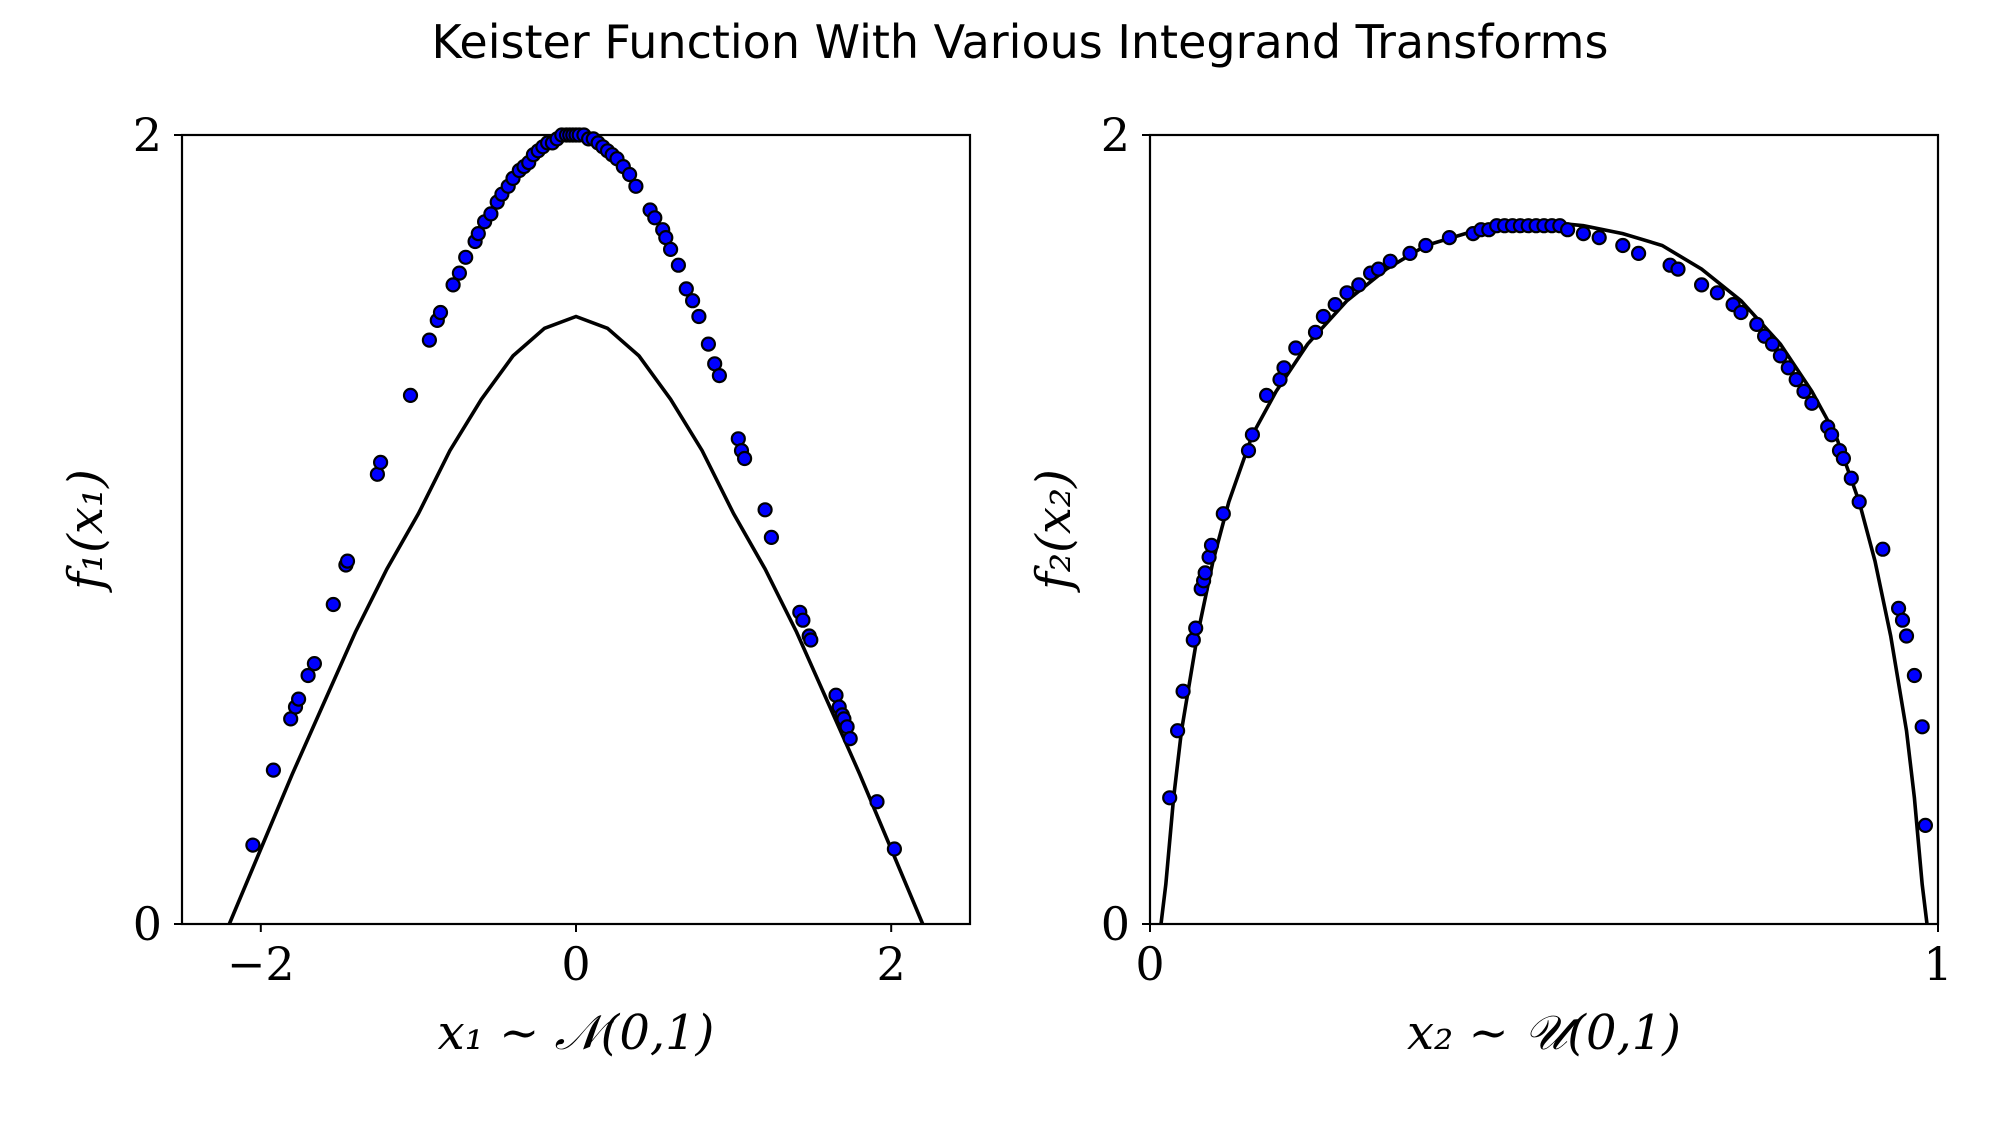 This screenshot has width=2000, height=1125. What do you see at coordinates (147, 135) in the screenshot?
I see `y-tick-label: 2` at bounding box center [147, 135].